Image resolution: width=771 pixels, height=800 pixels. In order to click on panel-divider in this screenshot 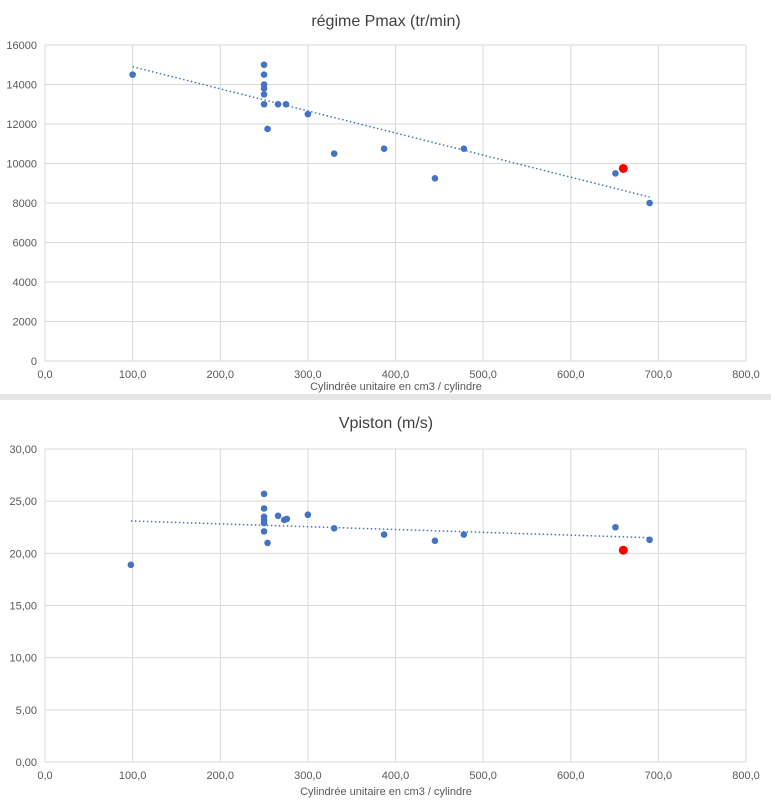, I will do `click(385, 397)`.